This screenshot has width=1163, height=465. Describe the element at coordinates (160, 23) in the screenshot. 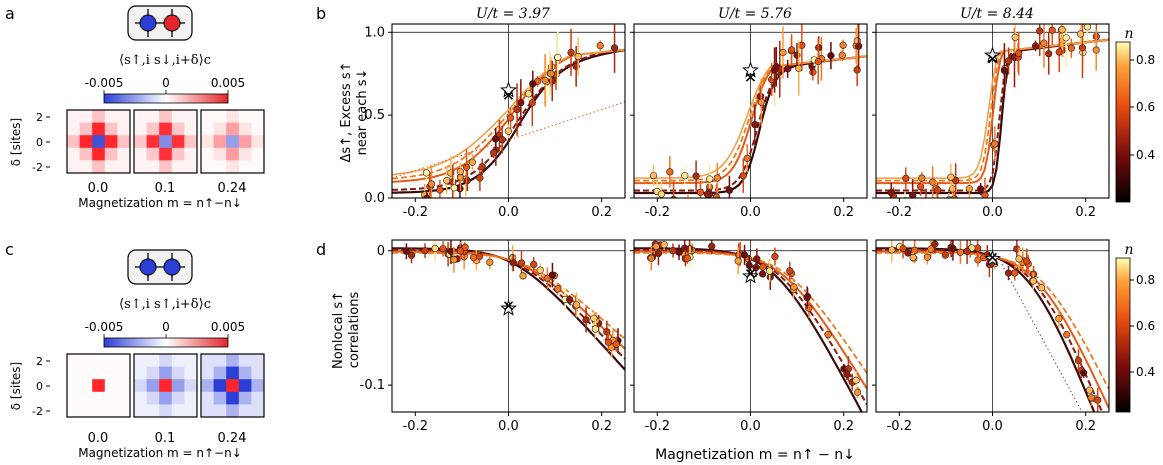

I see `molecule-icon-antiparallel` at that location.